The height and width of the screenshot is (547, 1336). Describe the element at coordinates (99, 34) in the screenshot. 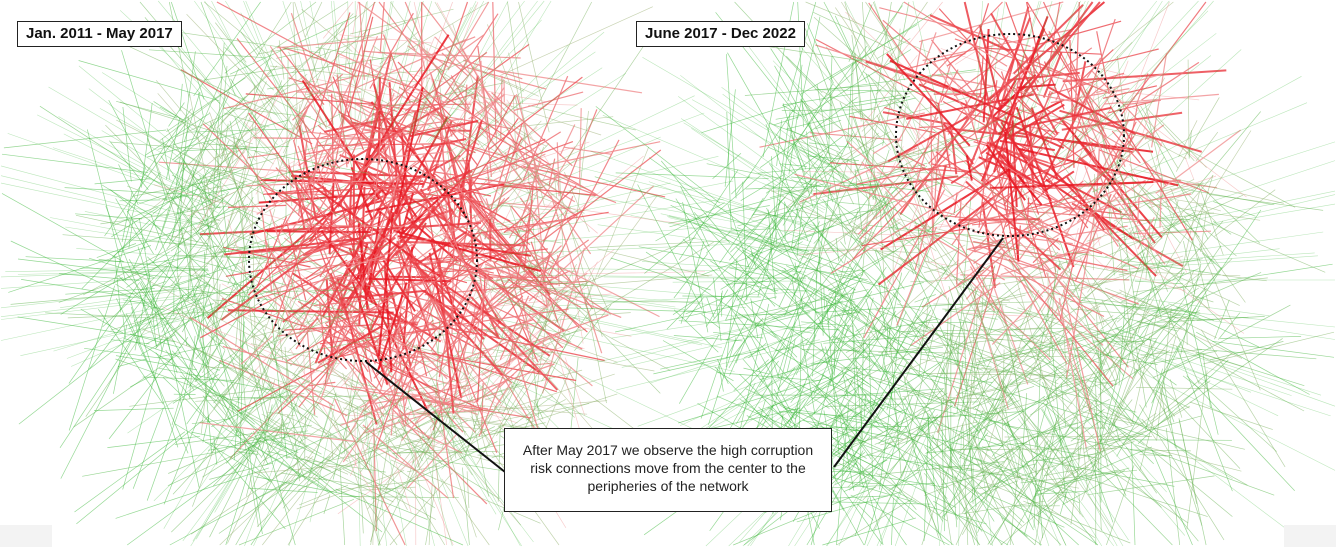

I see `panel-label-left: Jan. 2011 - May 2017` at that location.